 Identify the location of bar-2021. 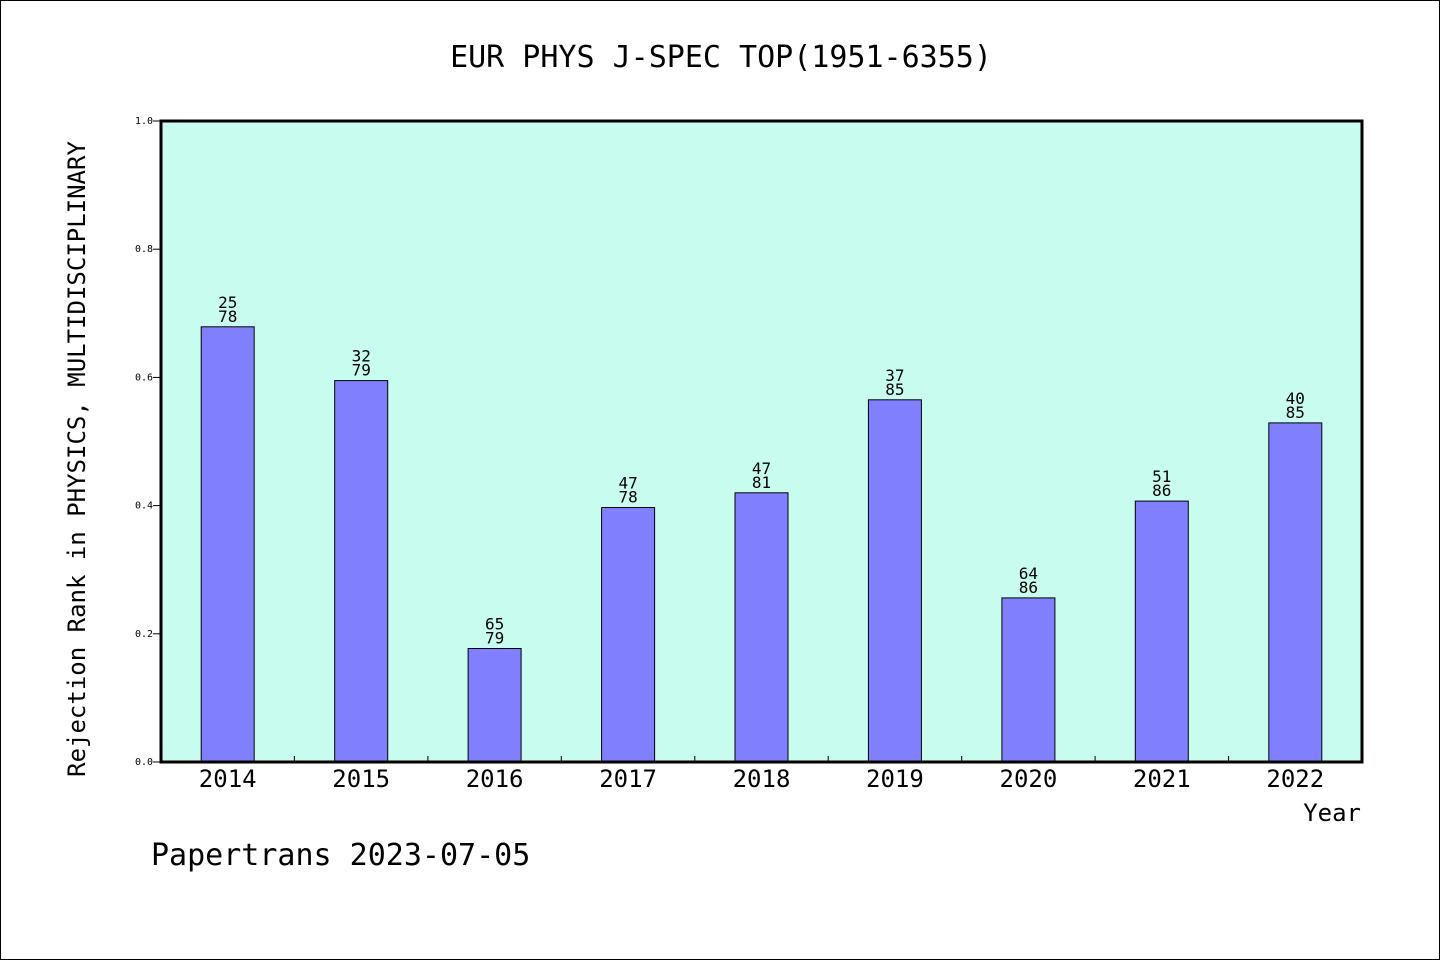
(1161, 631).